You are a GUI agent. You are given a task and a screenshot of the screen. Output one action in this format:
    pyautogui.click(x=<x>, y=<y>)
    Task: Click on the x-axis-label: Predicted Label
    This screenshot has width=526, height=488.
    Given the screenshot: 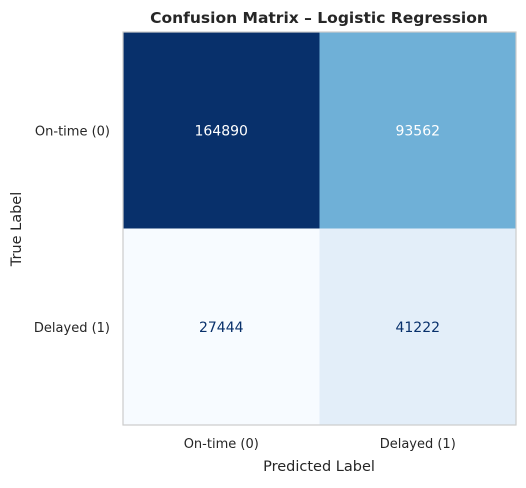 What is the action you would take?
    pyautogui.click(x=319, y=467)
    